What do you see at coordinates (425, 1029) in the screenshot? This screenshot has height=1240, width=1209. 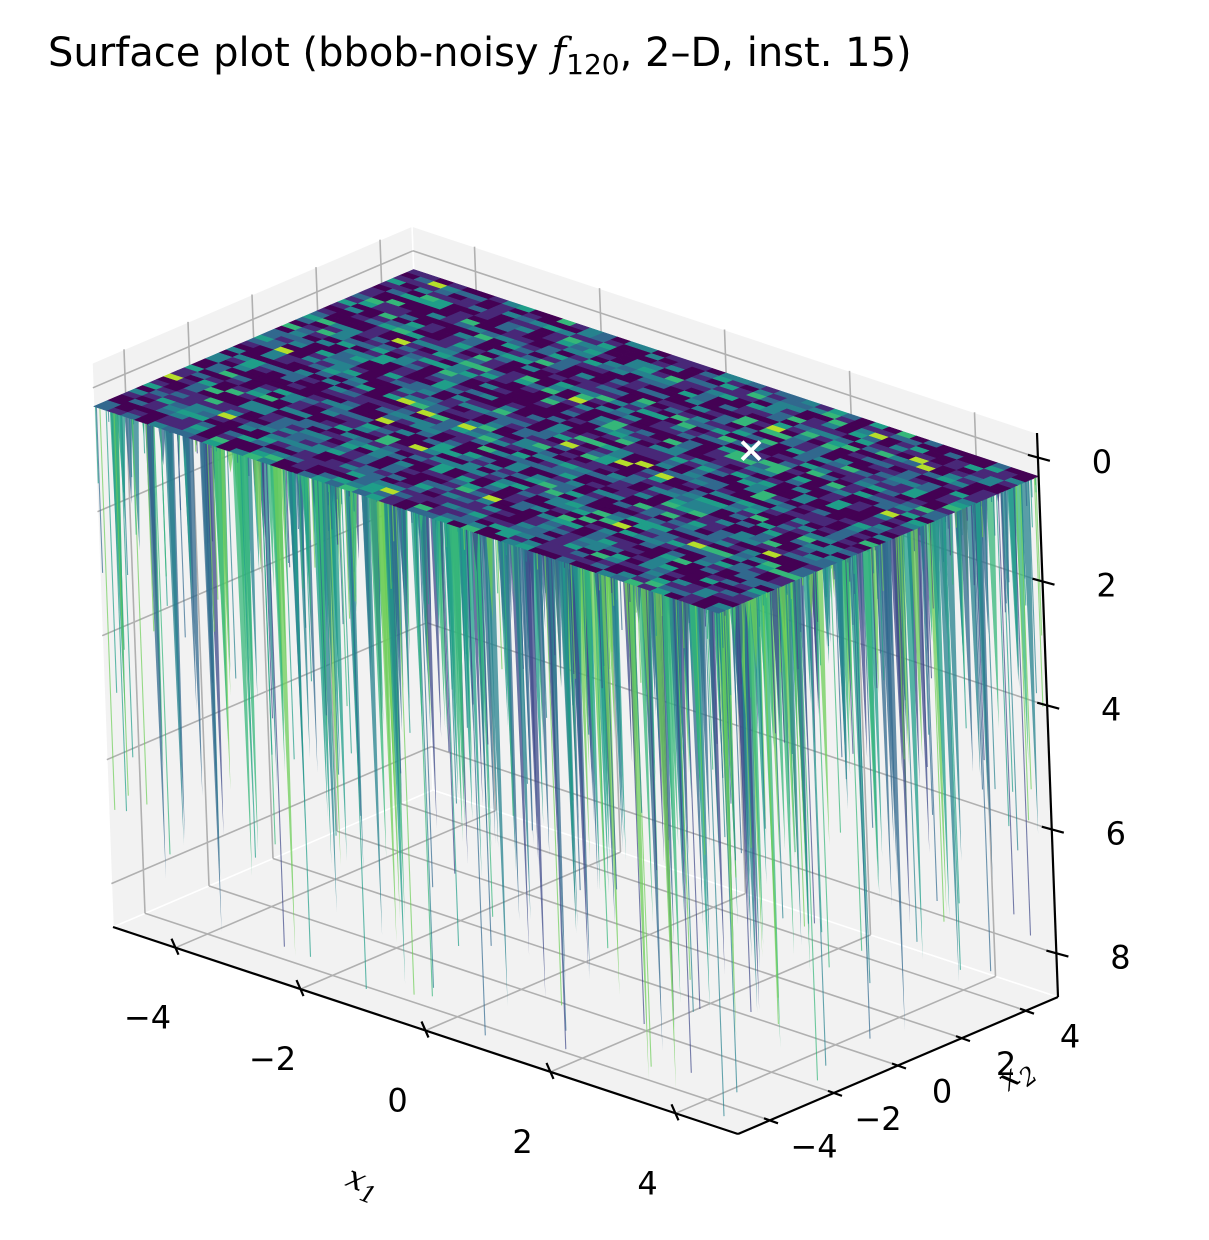 I see `x-tick` at bounding box center [425, 1029].